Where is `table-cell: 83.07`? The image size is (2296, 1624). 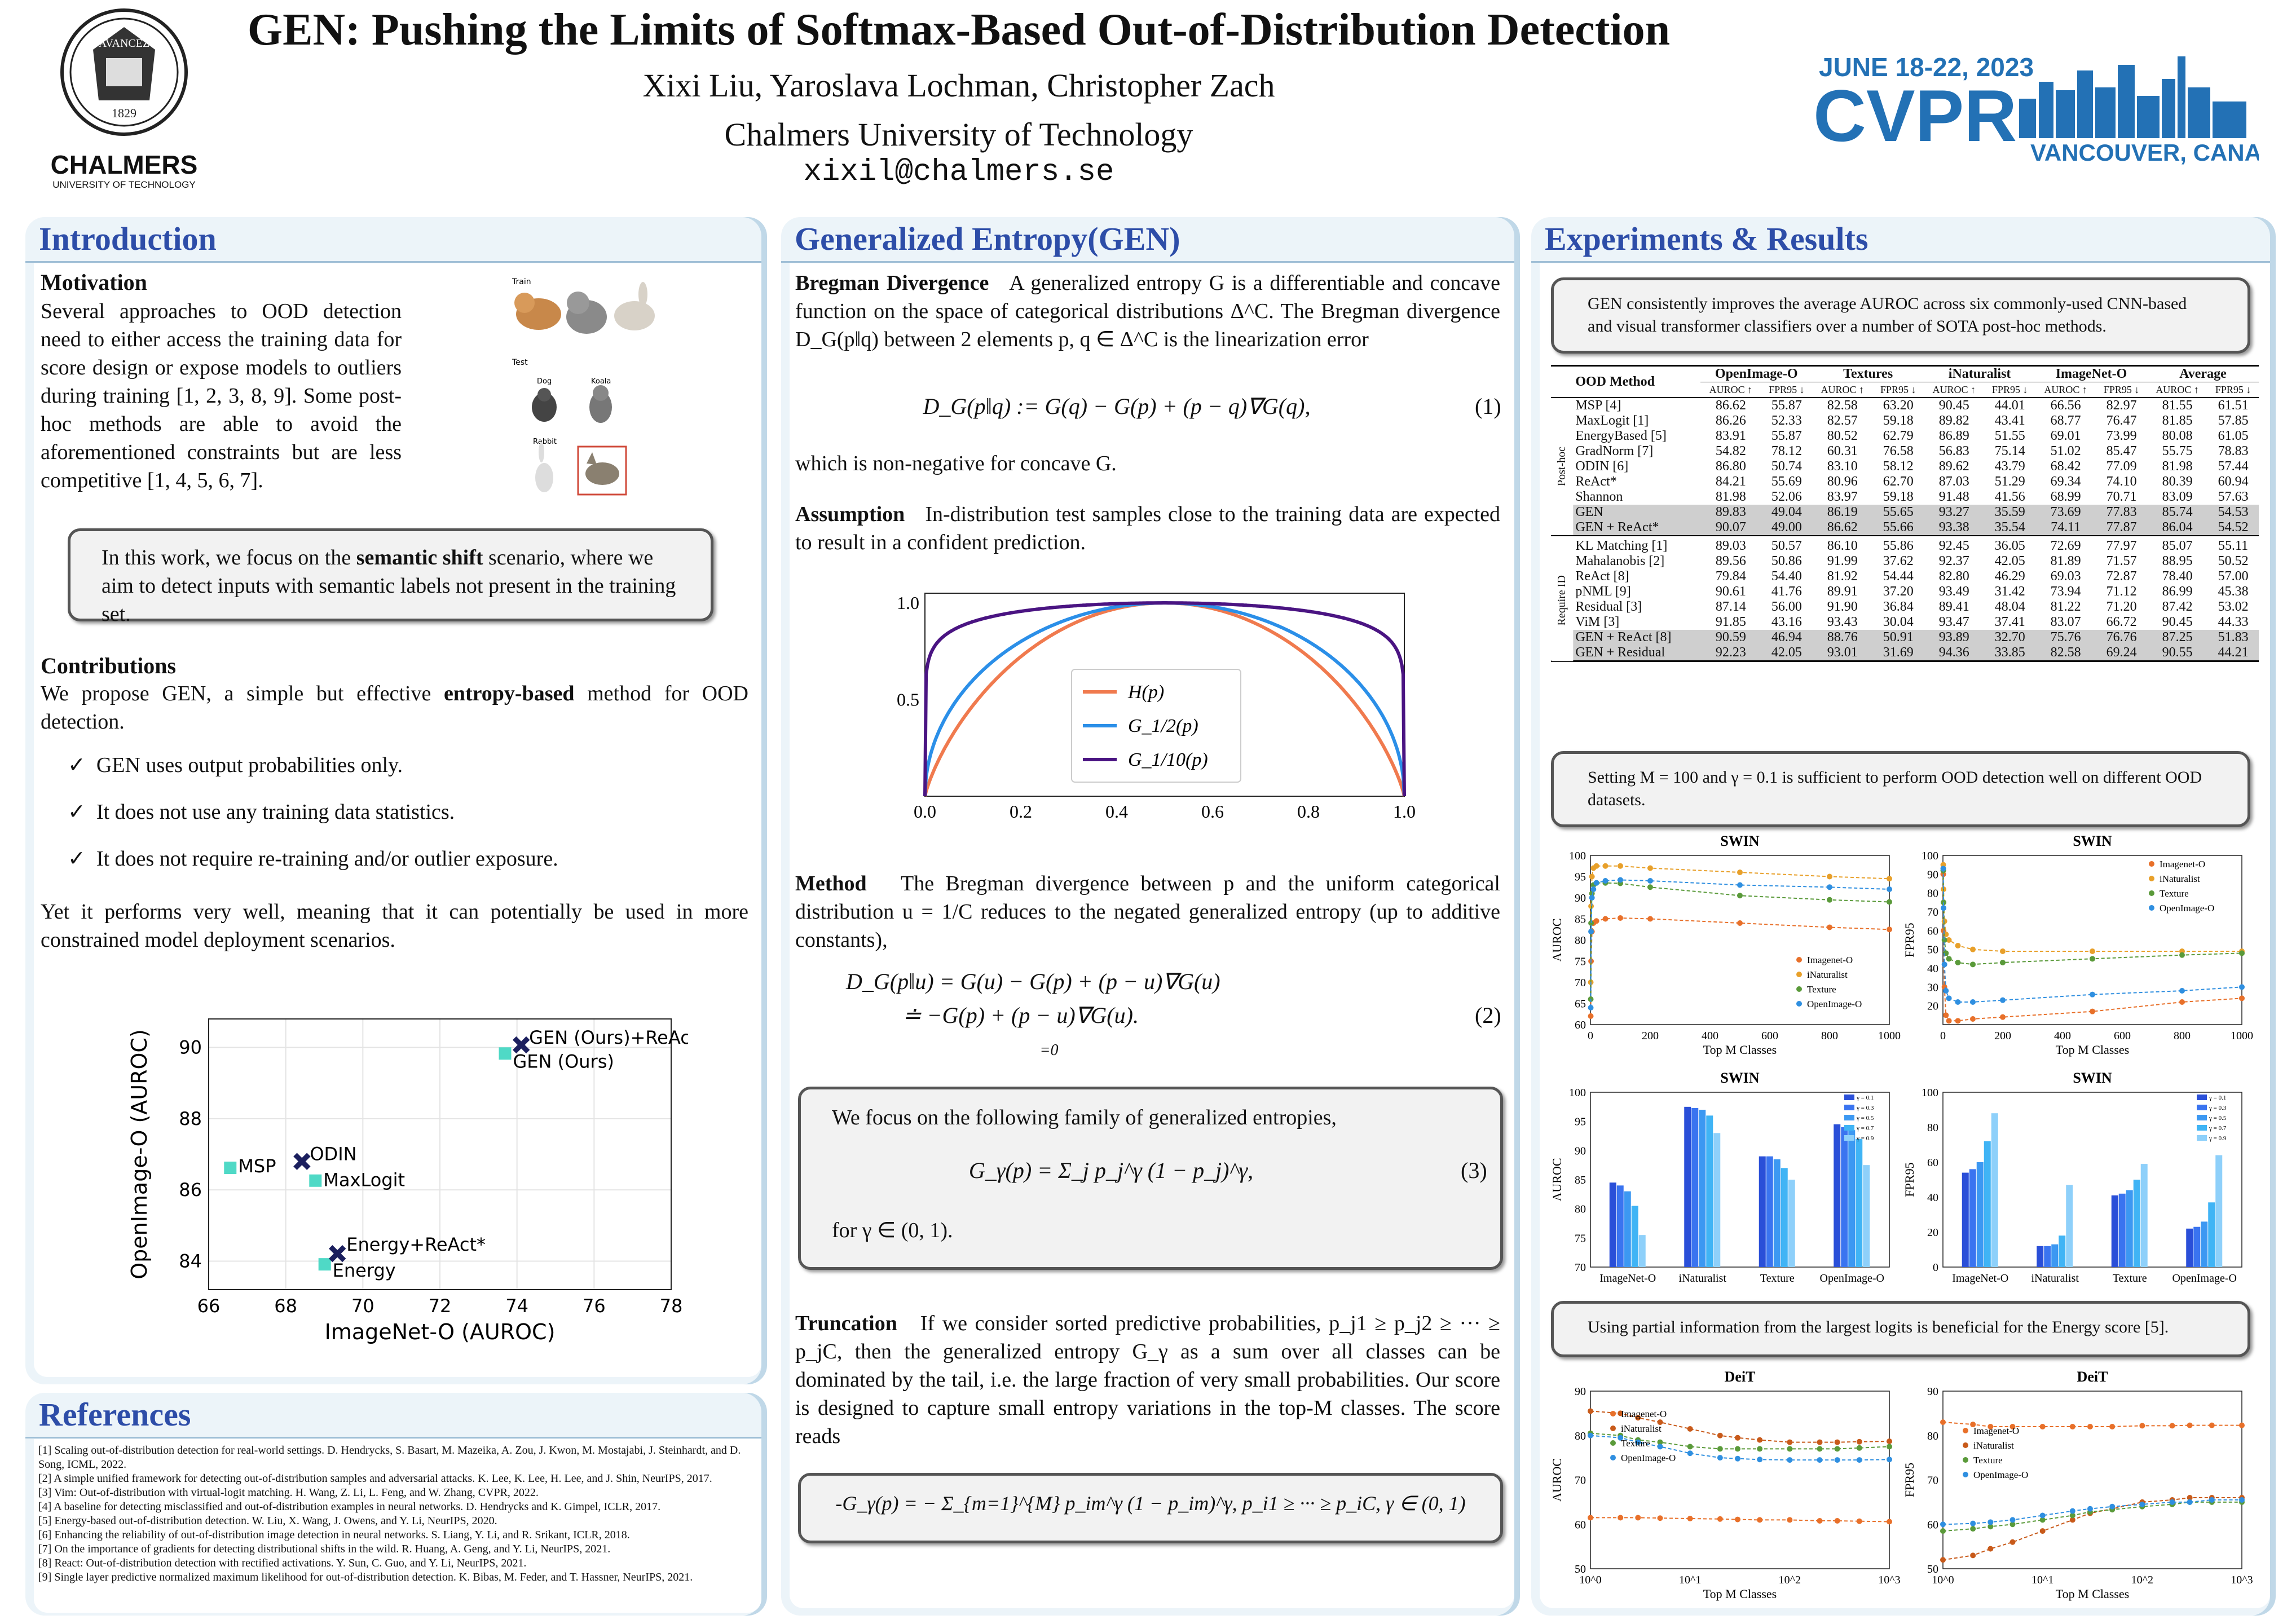
table-cell: 83.07 is located at coordinates (2065, 622).